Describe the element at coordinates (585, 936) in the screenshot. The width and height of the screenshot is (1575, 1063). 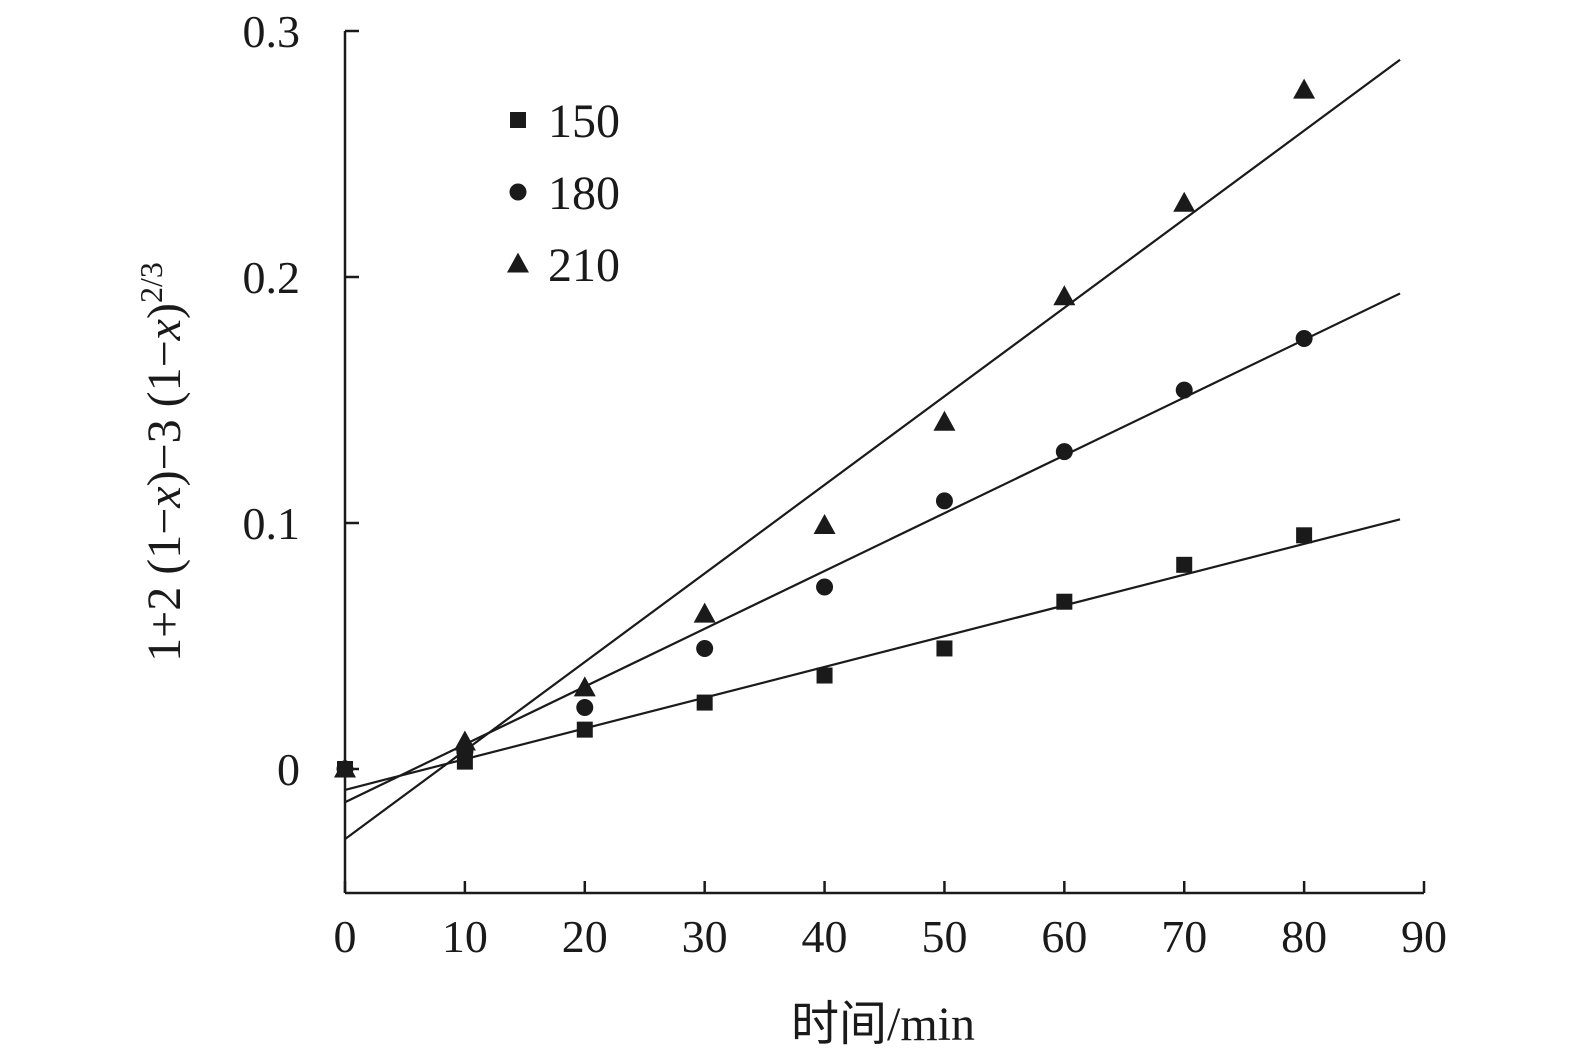
I see `x-tick-label: 20` at that location.